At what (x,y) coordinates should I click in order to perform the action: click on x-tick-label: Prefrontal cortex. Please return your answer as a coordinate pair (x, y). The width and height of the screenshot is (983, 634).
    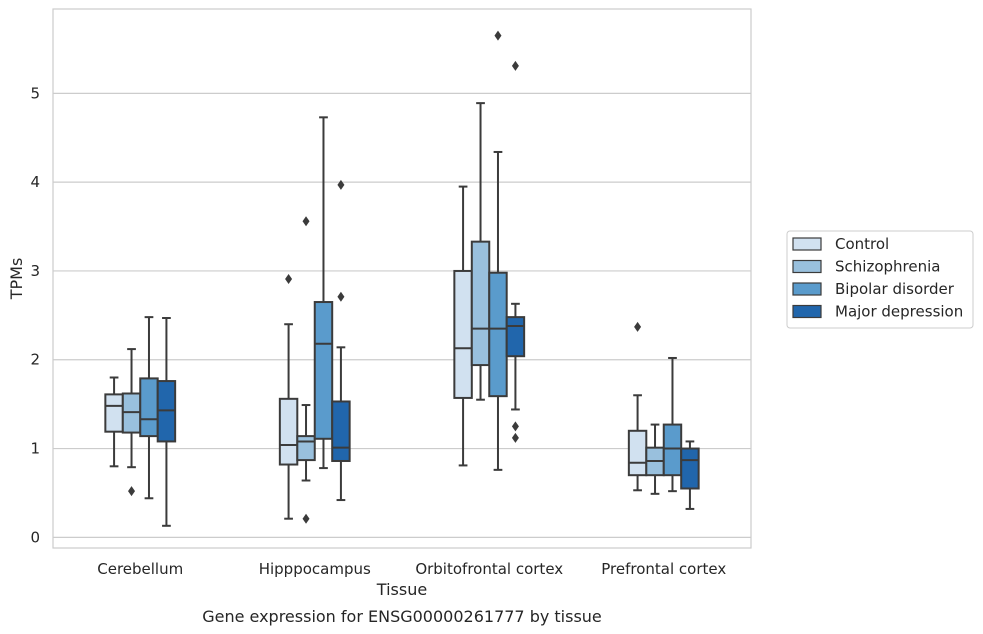
    Looking at the image, I should click on (663, 569).